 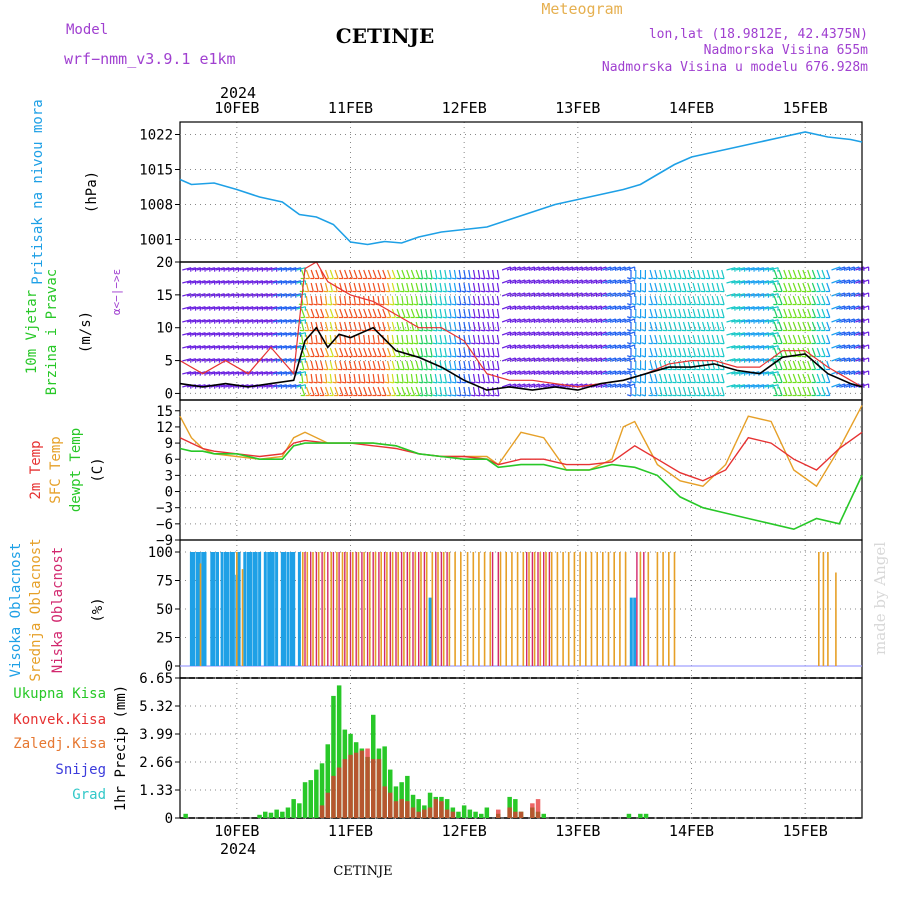 What do you see at coordinates (156, 791) in the screenshot?
I see `y-tick-label: 1.33` at bounding box center [156, 791].